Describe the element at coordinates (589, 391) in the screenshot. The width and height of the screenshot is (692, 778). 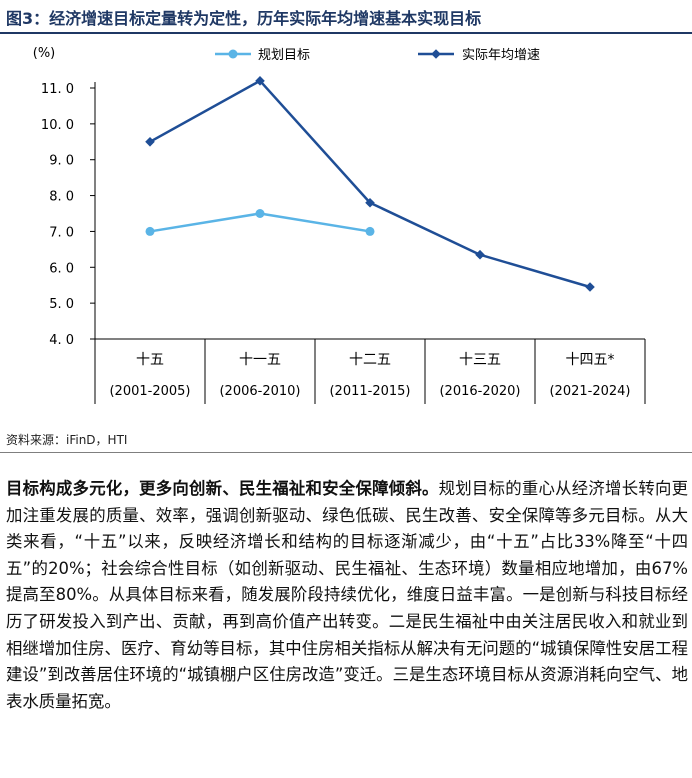
I see `x-category-period: (2021-2024)` at that location.